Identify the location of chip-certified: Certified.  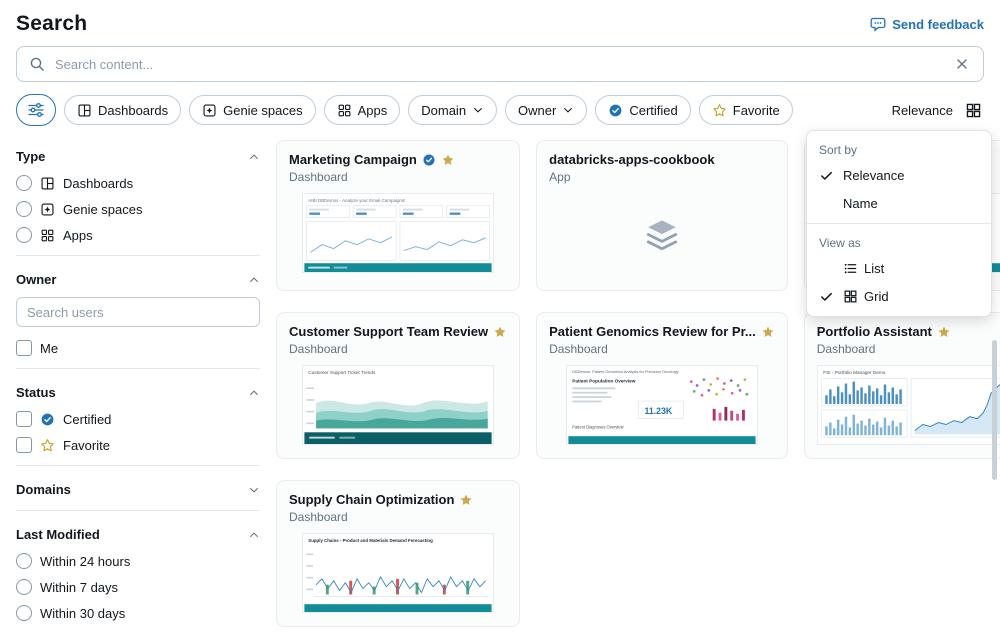
(643, 110).